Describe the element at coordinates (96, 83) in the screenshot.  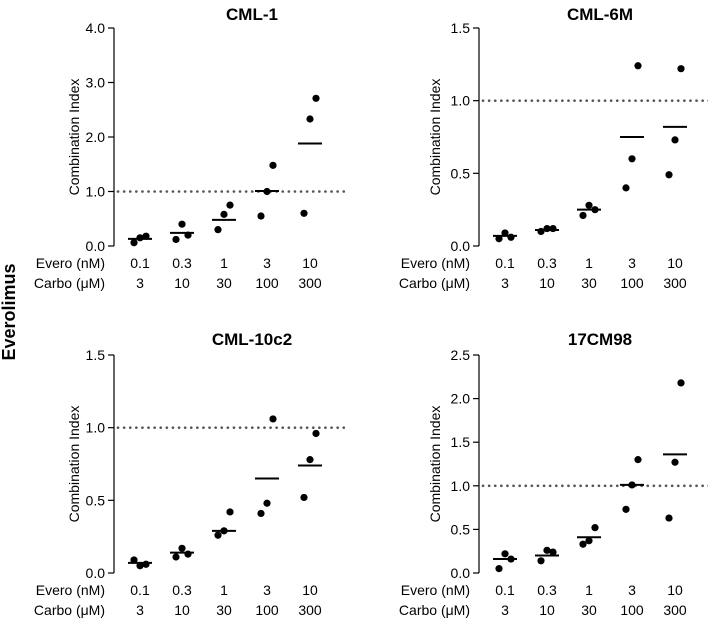
I see `y-tick-label: 3.0` at that location.